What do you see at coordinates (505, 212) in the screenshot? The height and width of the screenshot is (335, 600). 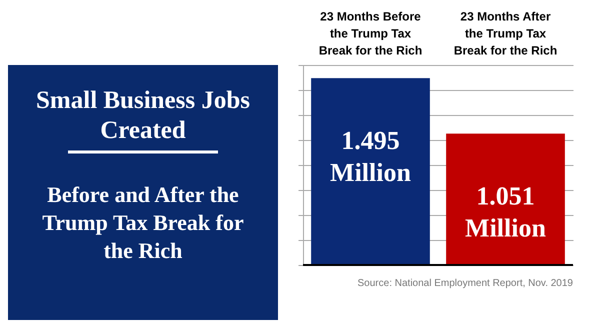 I see `data-label: 1.051 Million` at bounding box center [505, 212].